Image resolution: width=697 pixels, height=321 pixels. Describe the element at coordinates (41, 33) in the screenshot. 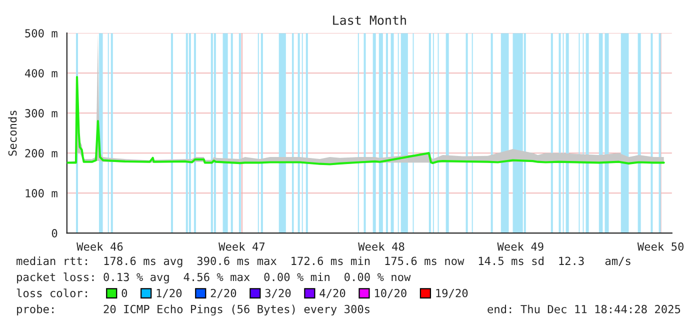

I see `y-tick-label: 500 m` at that location.